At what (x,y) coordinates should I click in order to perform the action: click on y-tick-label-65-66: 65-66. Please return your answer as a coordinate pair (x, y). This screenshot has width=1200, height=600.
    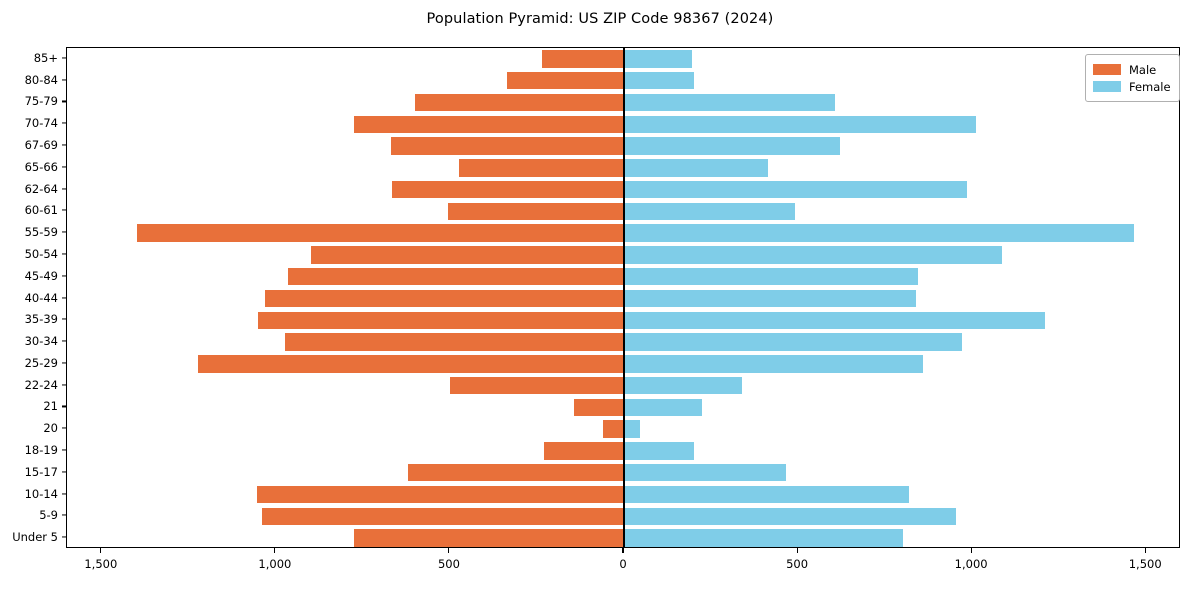
    Looking at the image, I should click on (41, 166).